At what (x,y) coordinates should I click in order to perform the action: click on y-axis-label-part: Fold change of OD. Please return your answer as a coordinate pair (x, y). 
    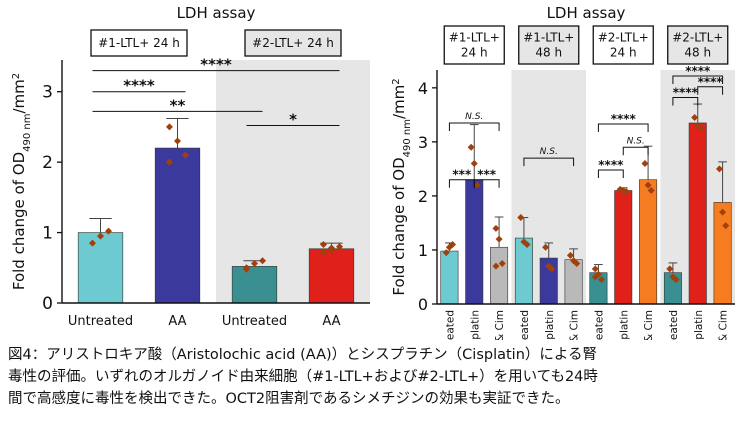
    Looking at the image, I should click on (19, 221).